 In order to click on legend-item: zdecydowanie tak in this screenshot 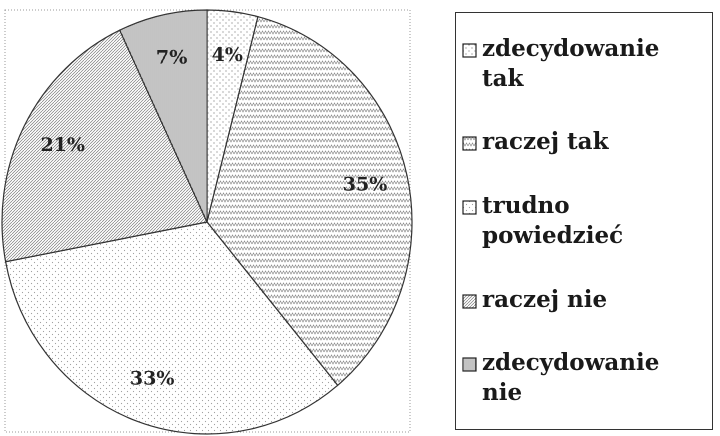, I will do `click(584, 64)`.